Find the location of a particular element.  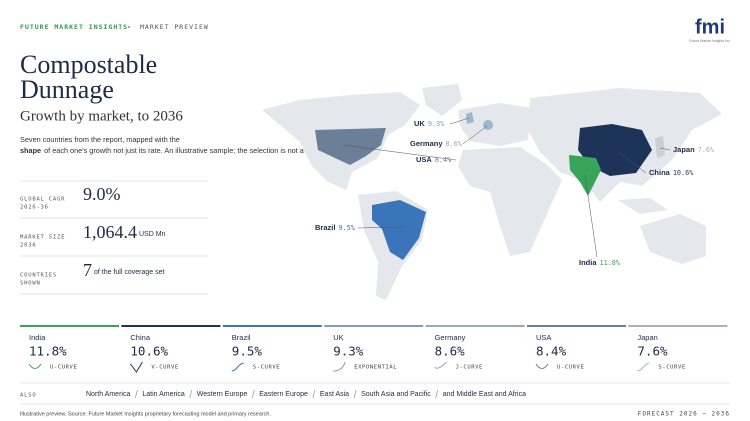

stat-number: 7 is located at coordinates (87, 270).